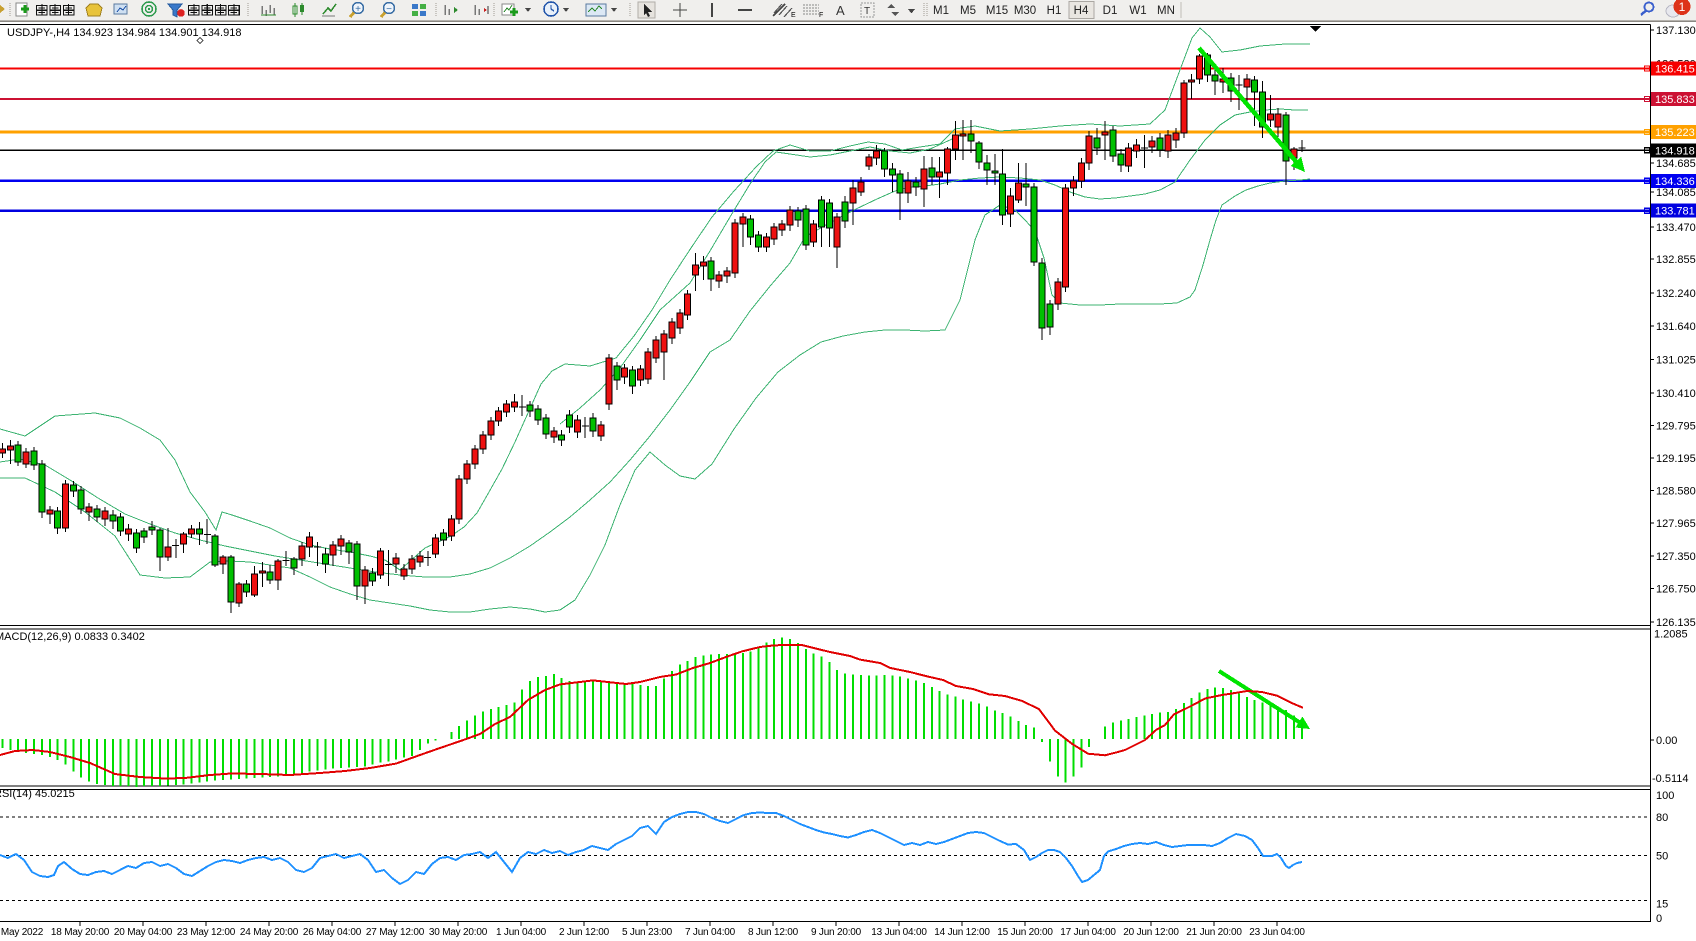 This screenshot has width=1696, height=941. Describe the element at coordinates (72, 637) in the screenshot. I see `svg-text: MACD(12,26,9) 0.0833 0.3402` at that location.